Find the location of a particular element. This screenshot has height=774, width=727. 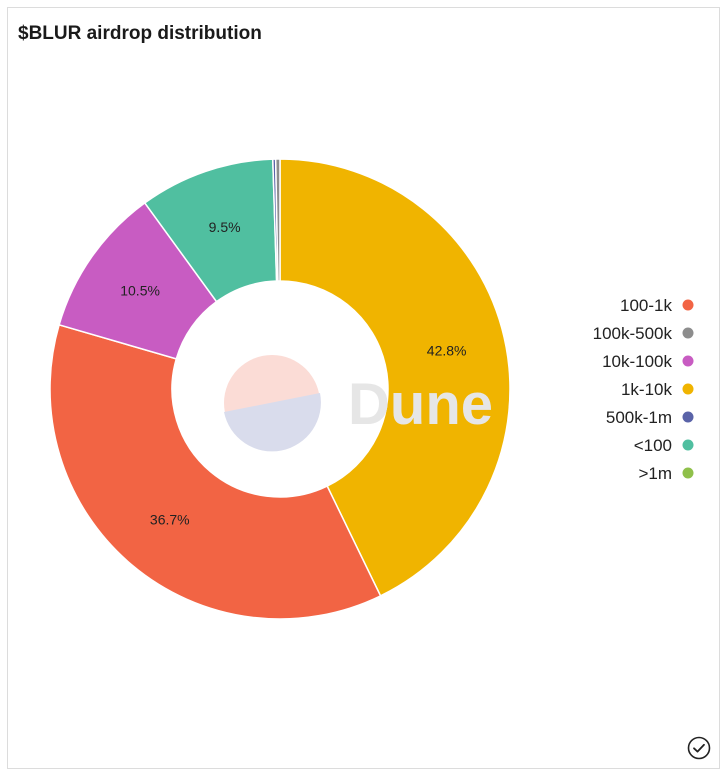

legend-item-10k-100k: 10k-100k is located at coordinates (648, 361).